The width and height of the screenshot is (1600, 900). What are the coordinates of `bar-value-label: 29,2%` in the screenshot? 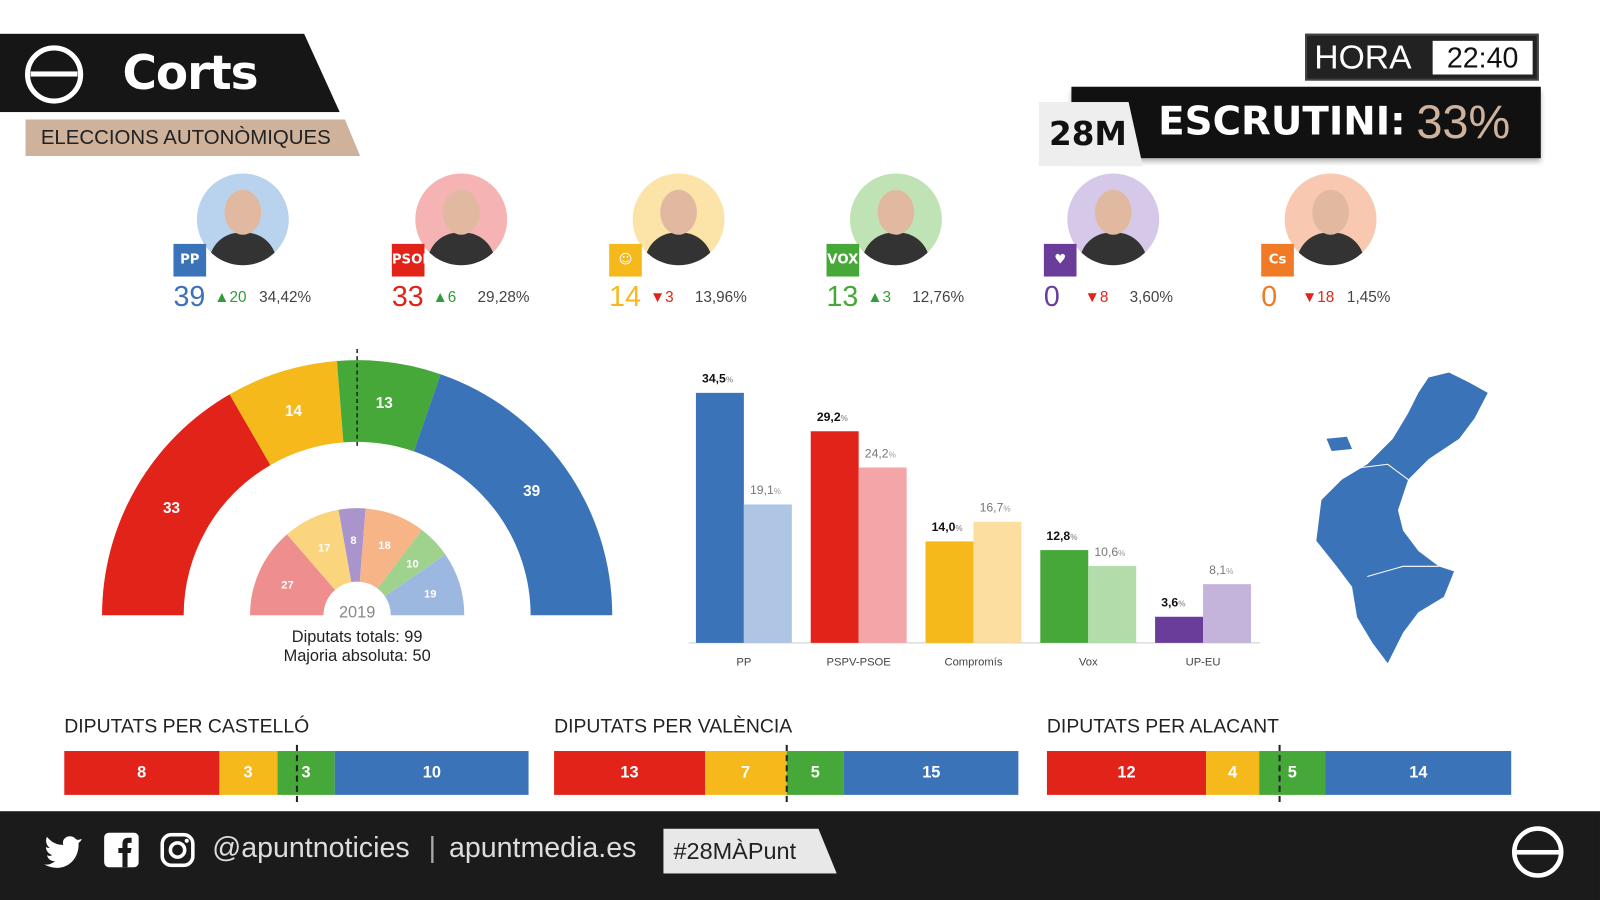 It's located at (833, 417).